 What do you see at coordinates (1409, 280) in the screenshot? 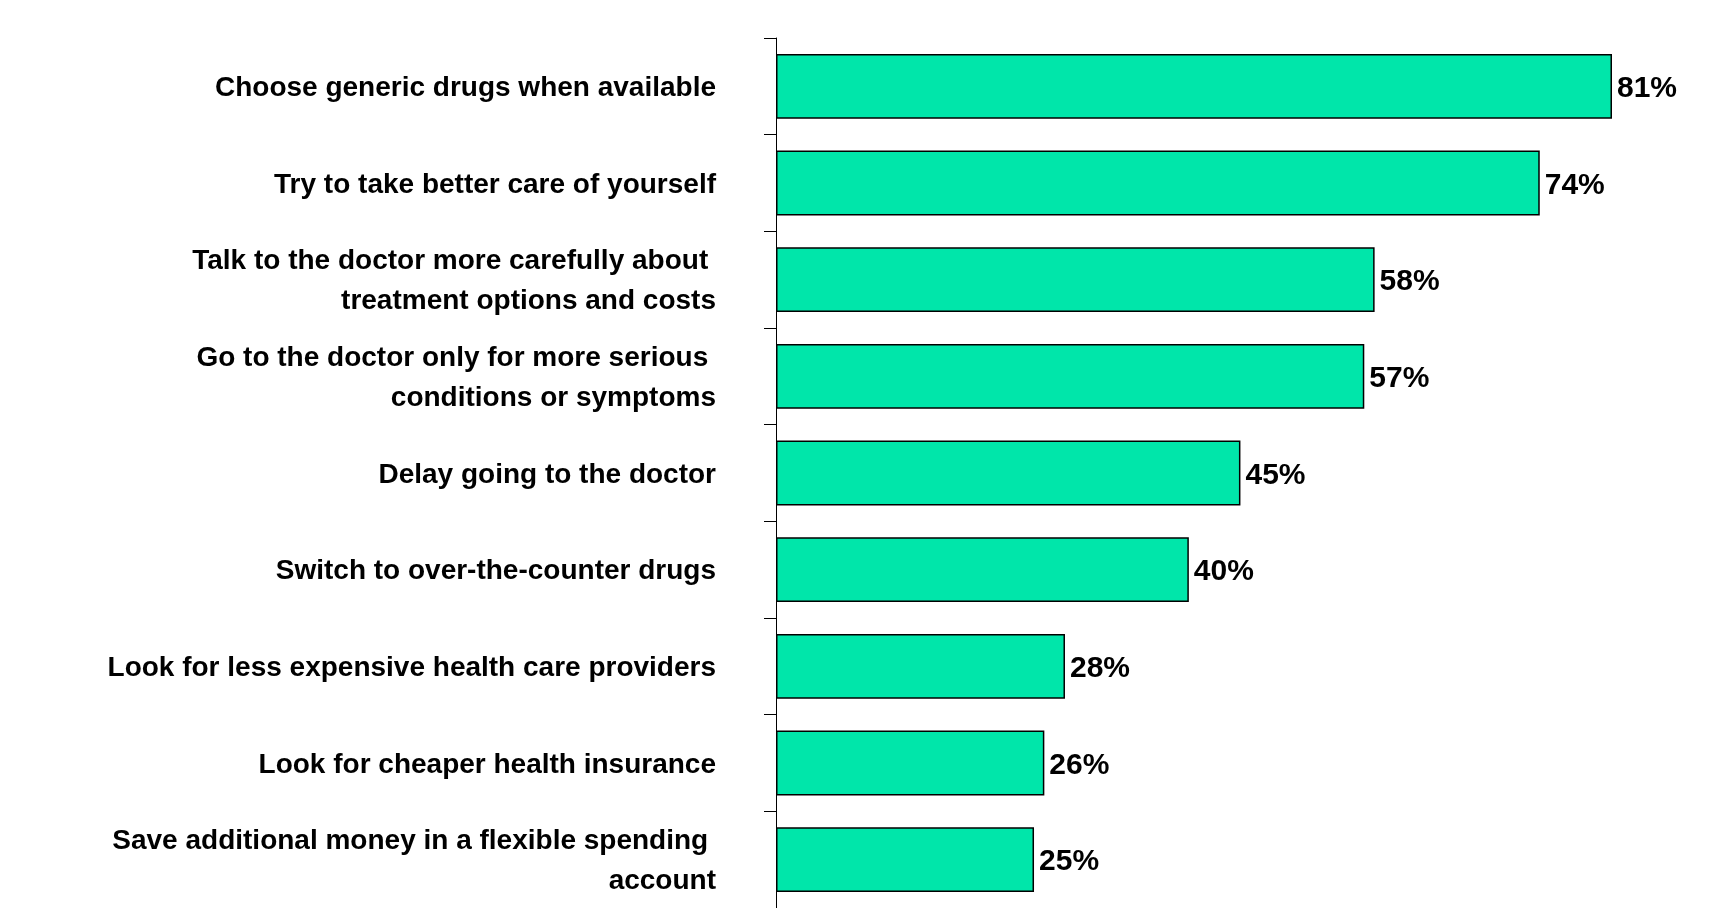
I see `data-label: 58%` at bounding box center [1409, 280].